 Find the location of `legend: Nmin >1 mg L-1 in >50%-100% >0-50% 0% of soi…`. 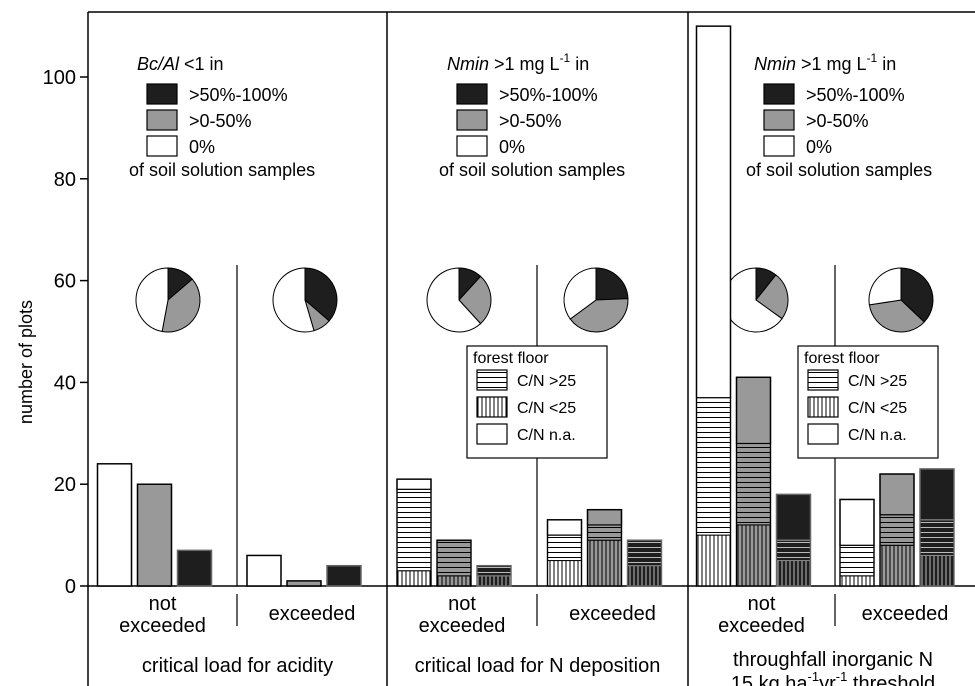

legend: Nmin >1 mg L-1 in >50%-100% >0-50% 0% of soi… is located at coordinates (839, 115).